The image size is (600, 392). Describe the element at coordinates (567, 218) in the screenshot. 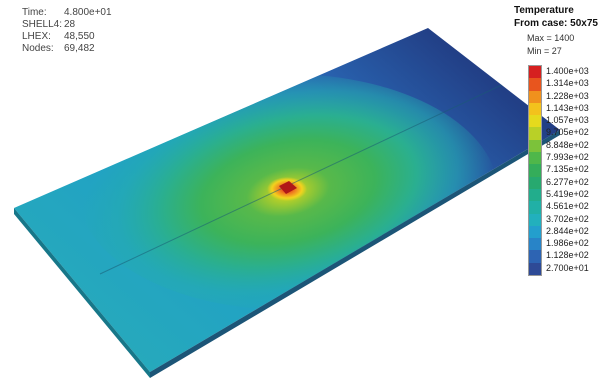

I see `legend-level-label: 3.702e+02` at that location.